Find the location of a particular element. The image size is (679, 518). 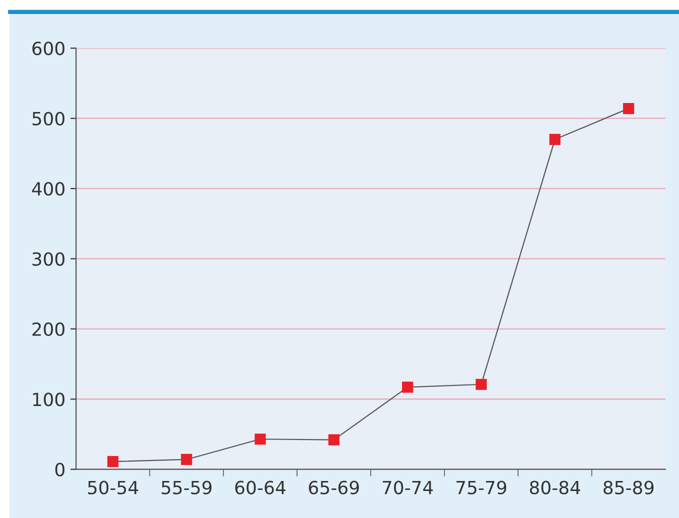

y-tick-label: 200 is located at coordinates (48, 329).